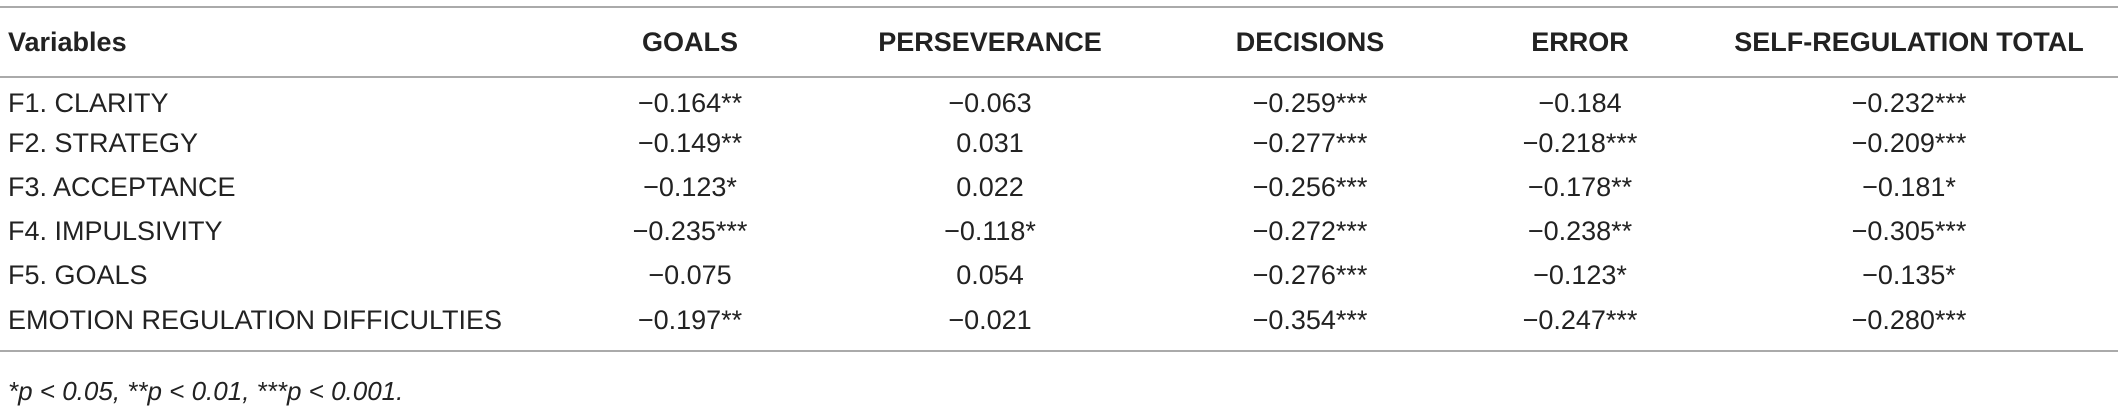  Describe the element at coordinates (690, 324) in the screenshot. I see `cell: −0.197**` at that location.